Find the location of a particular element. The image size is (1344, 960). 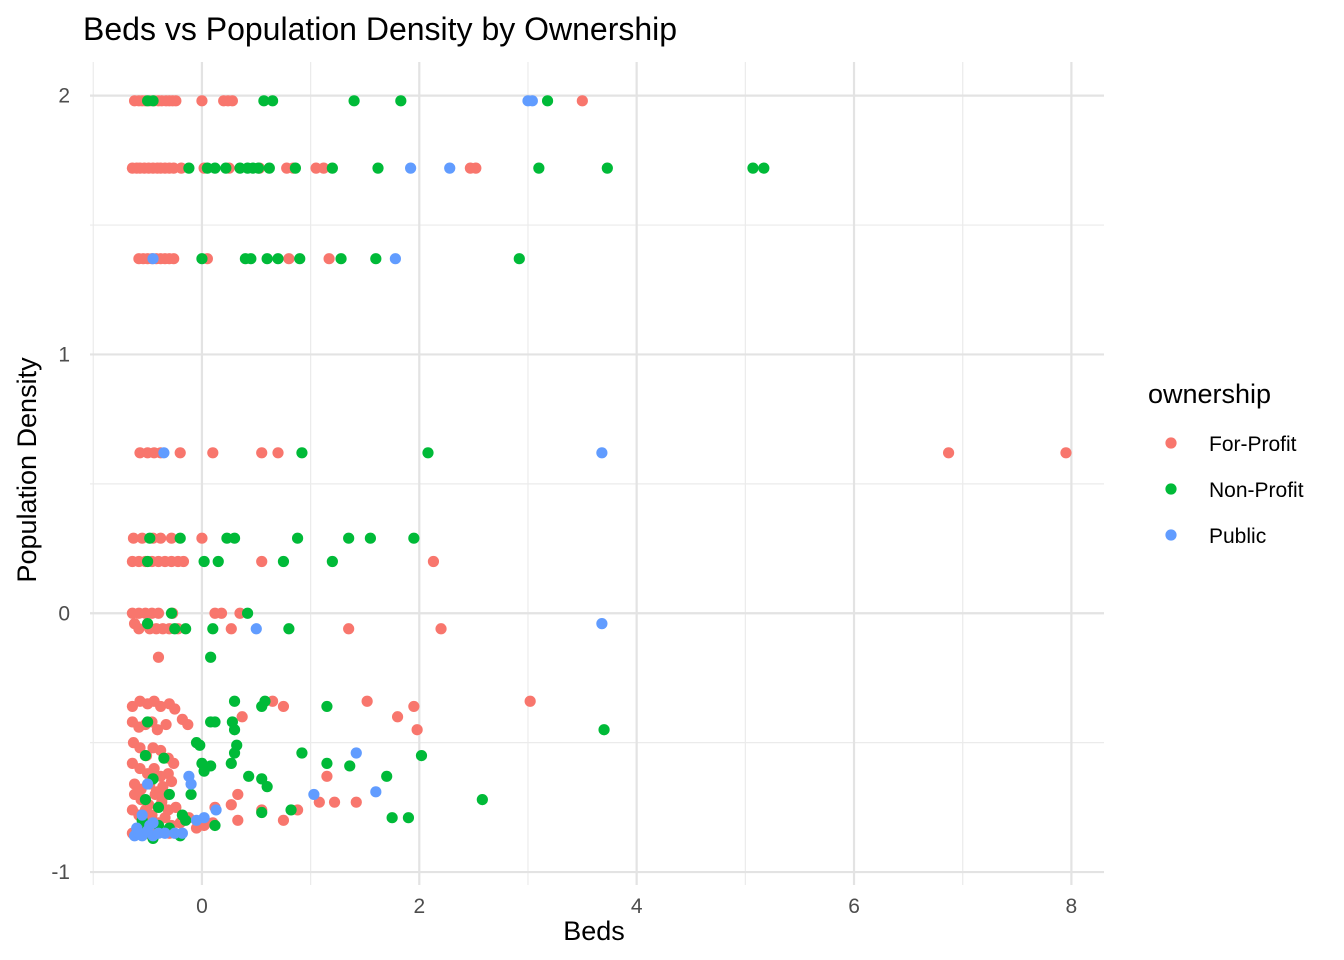

chart-title: Beds vs Population Density by Ownership is located at coordinates (380, 29).